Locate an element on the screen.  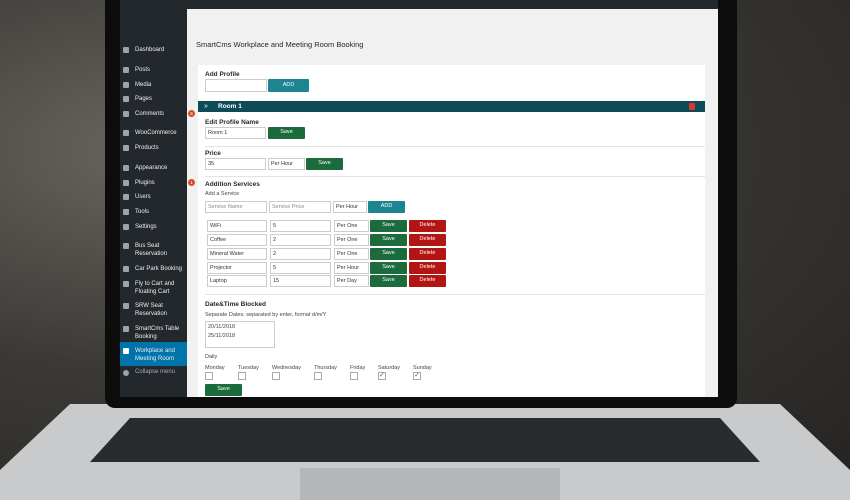
service-name: Coffee is located at coordinates (237, 240).